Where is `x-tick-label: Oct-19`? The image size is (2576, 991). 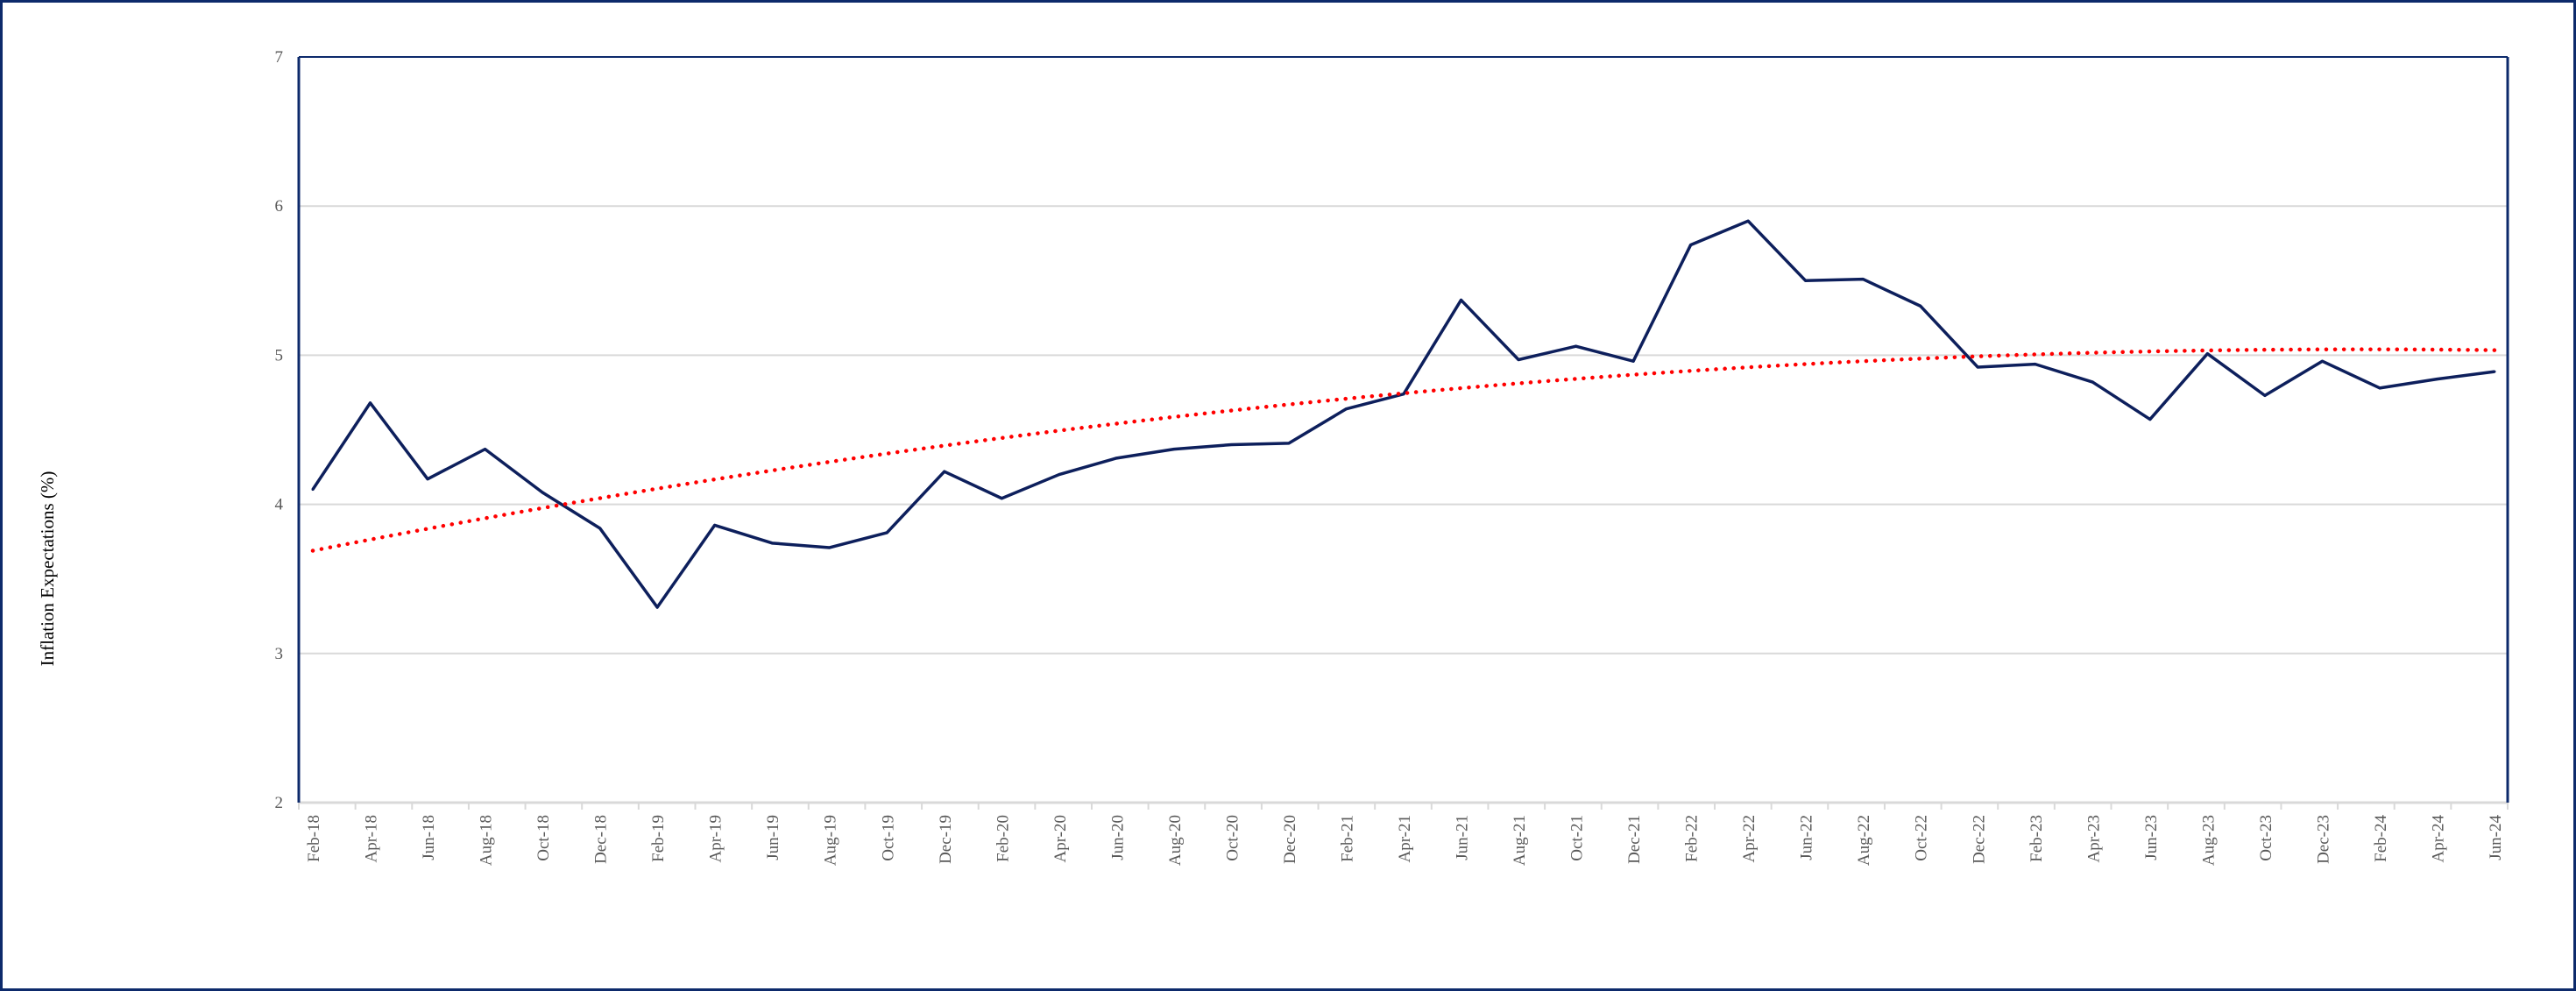 x-tick-label: Oct-19 is located at coordinates (888, 838).